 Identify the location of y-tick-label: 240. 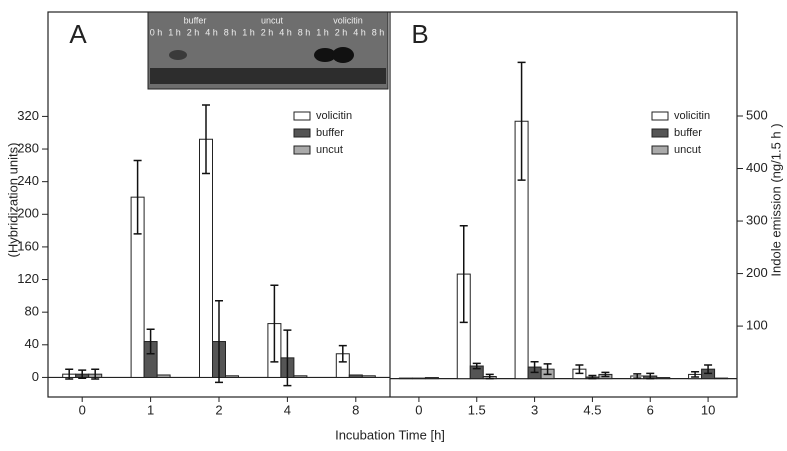
(28, 180).